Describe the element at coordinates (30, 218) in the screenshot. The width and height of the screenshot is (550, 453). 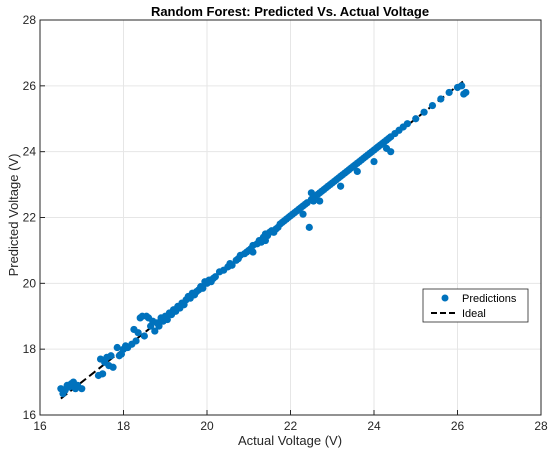
I see `y-tick-label: 22` at that location.